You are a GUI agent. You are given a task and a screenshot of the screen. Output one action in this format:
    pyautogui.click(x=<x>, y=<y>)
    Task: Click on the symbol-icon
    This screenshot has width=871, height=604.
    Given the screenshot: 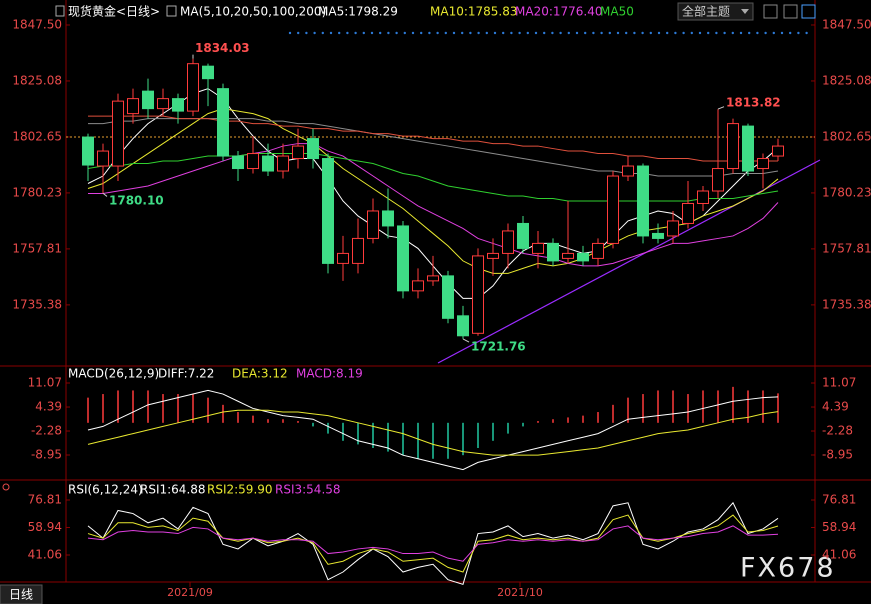 What is the action you would take?
    pyautogui.click(x=60, y=11)
    